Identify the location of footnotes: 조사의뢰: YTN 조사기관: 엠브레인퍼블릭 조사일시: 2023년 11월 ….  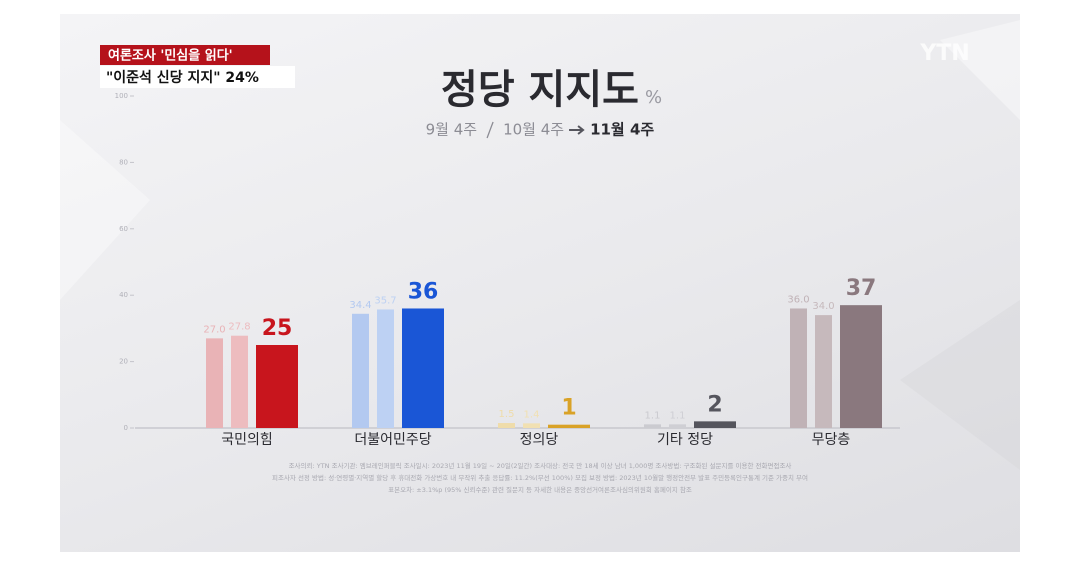
(540, 477).